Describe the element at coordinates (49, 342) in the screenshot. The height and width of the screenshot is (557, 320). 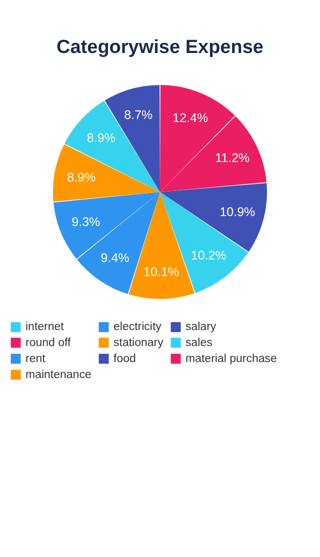
I see `legend-label: round off` at that location.